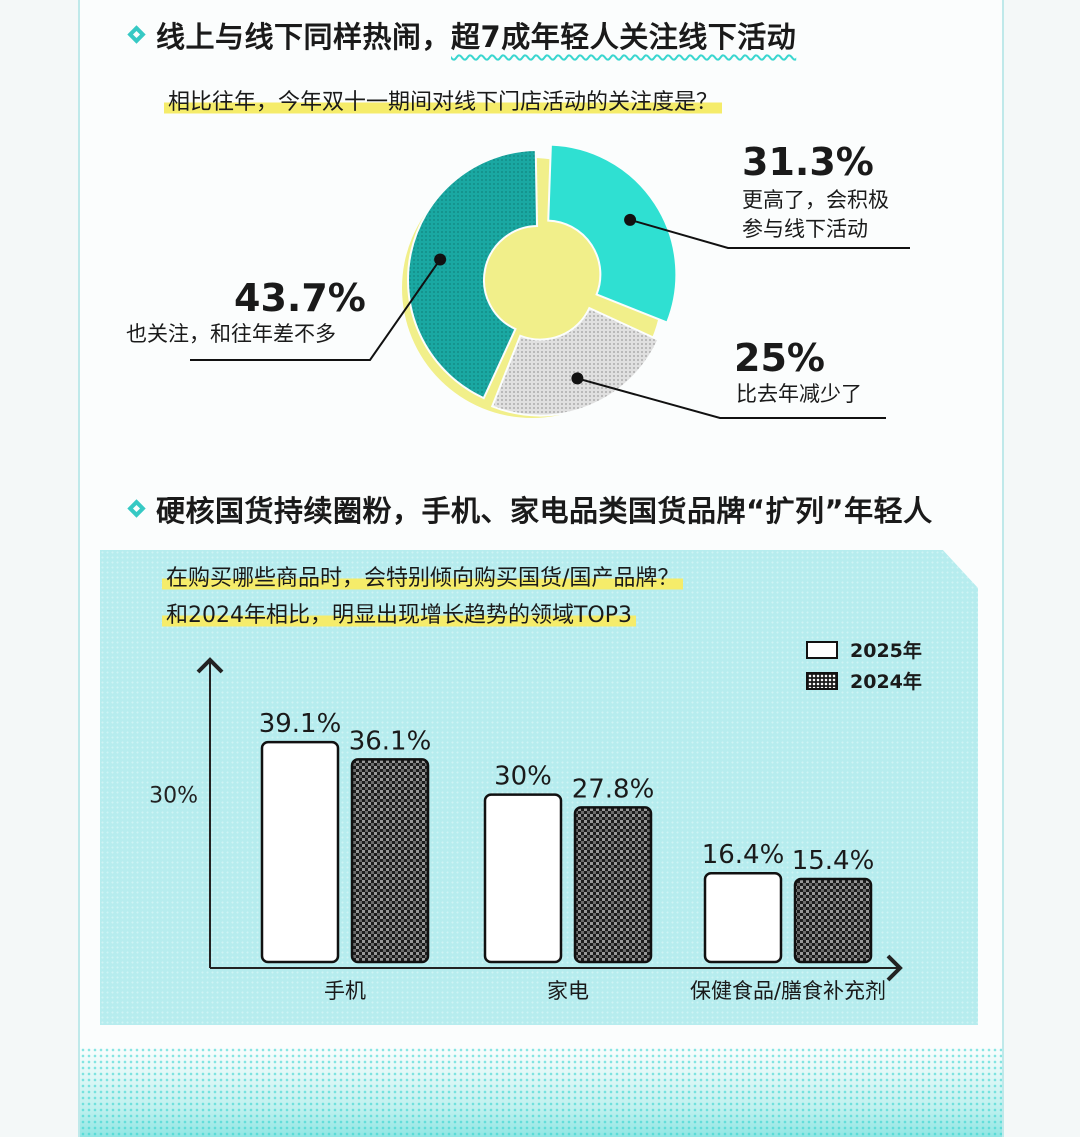  What do you see at coordinates (541, 1092) in the screenshot?
I see `bottom-gradient-decoration` at bounding box center [541, 1092].